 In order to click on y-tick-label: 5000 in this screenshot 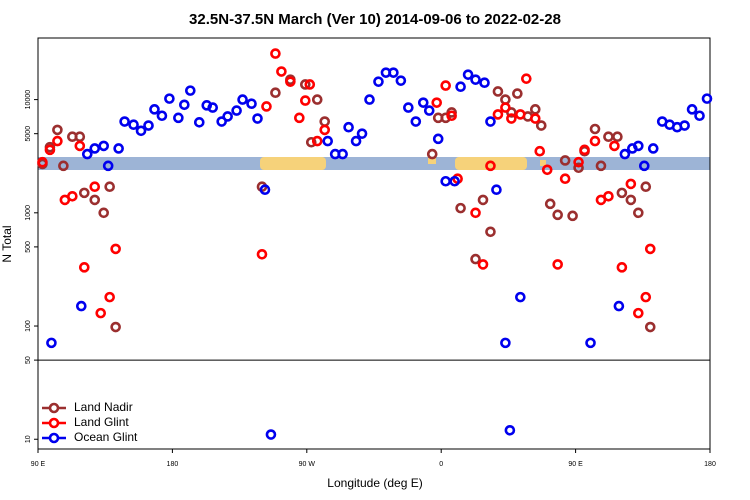, I will do `click(28, 134)`.